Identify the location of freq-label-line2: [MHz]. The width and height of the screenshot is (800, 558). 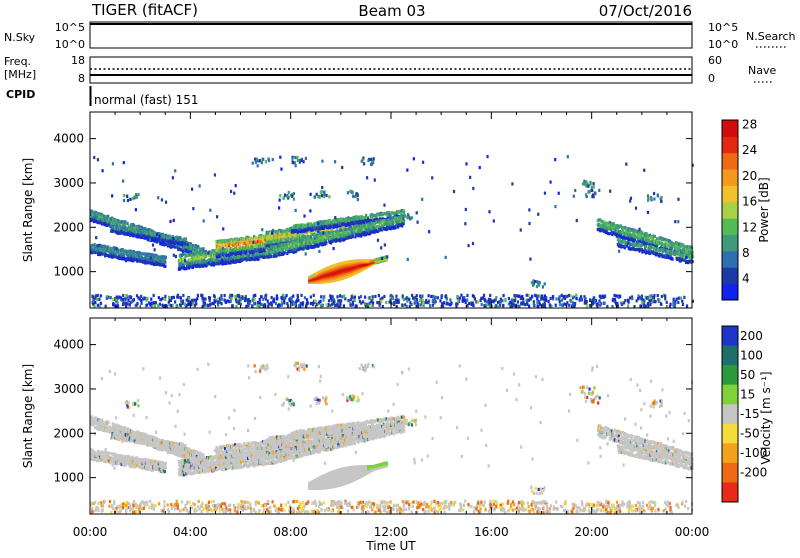
(20, 74).